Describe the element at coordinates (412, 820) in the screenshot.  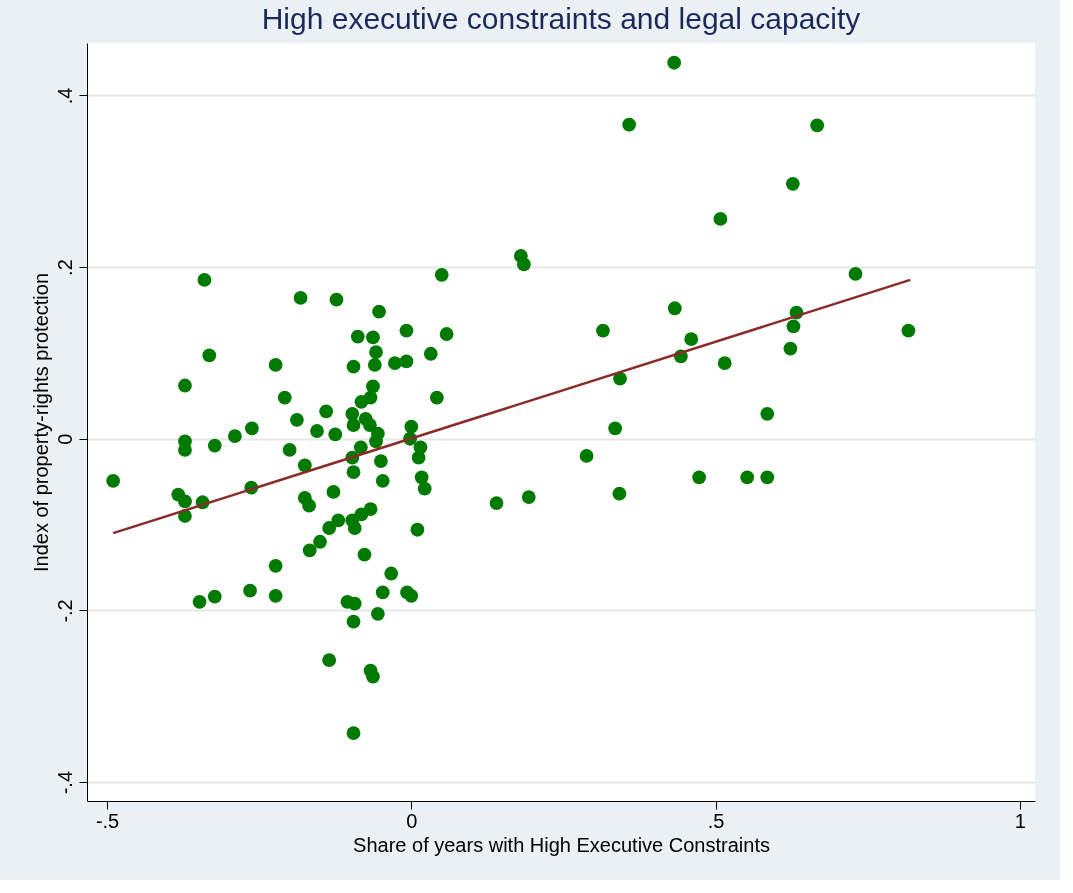
I see `x-tick-label: 0` at that location.